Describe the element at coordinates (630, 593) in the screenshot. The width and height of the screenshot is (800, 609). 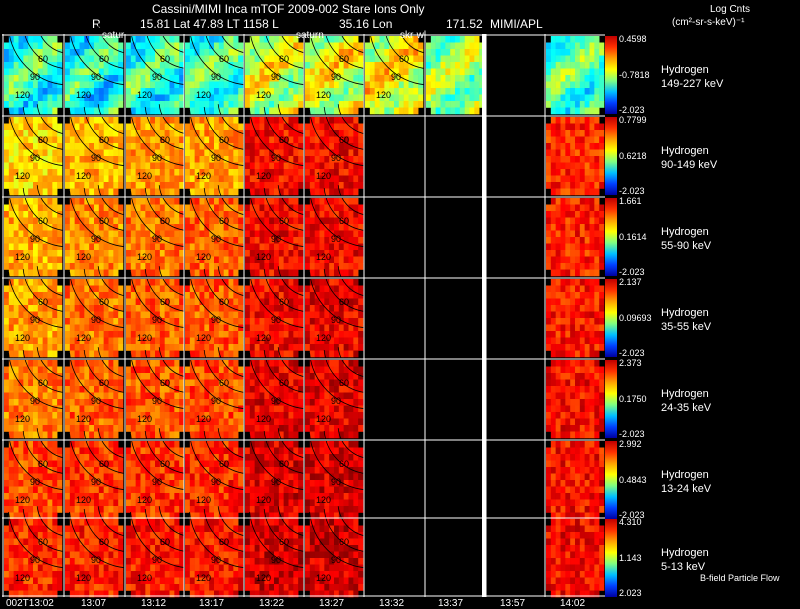
I see `colorbar-min: 2.023` at that location.